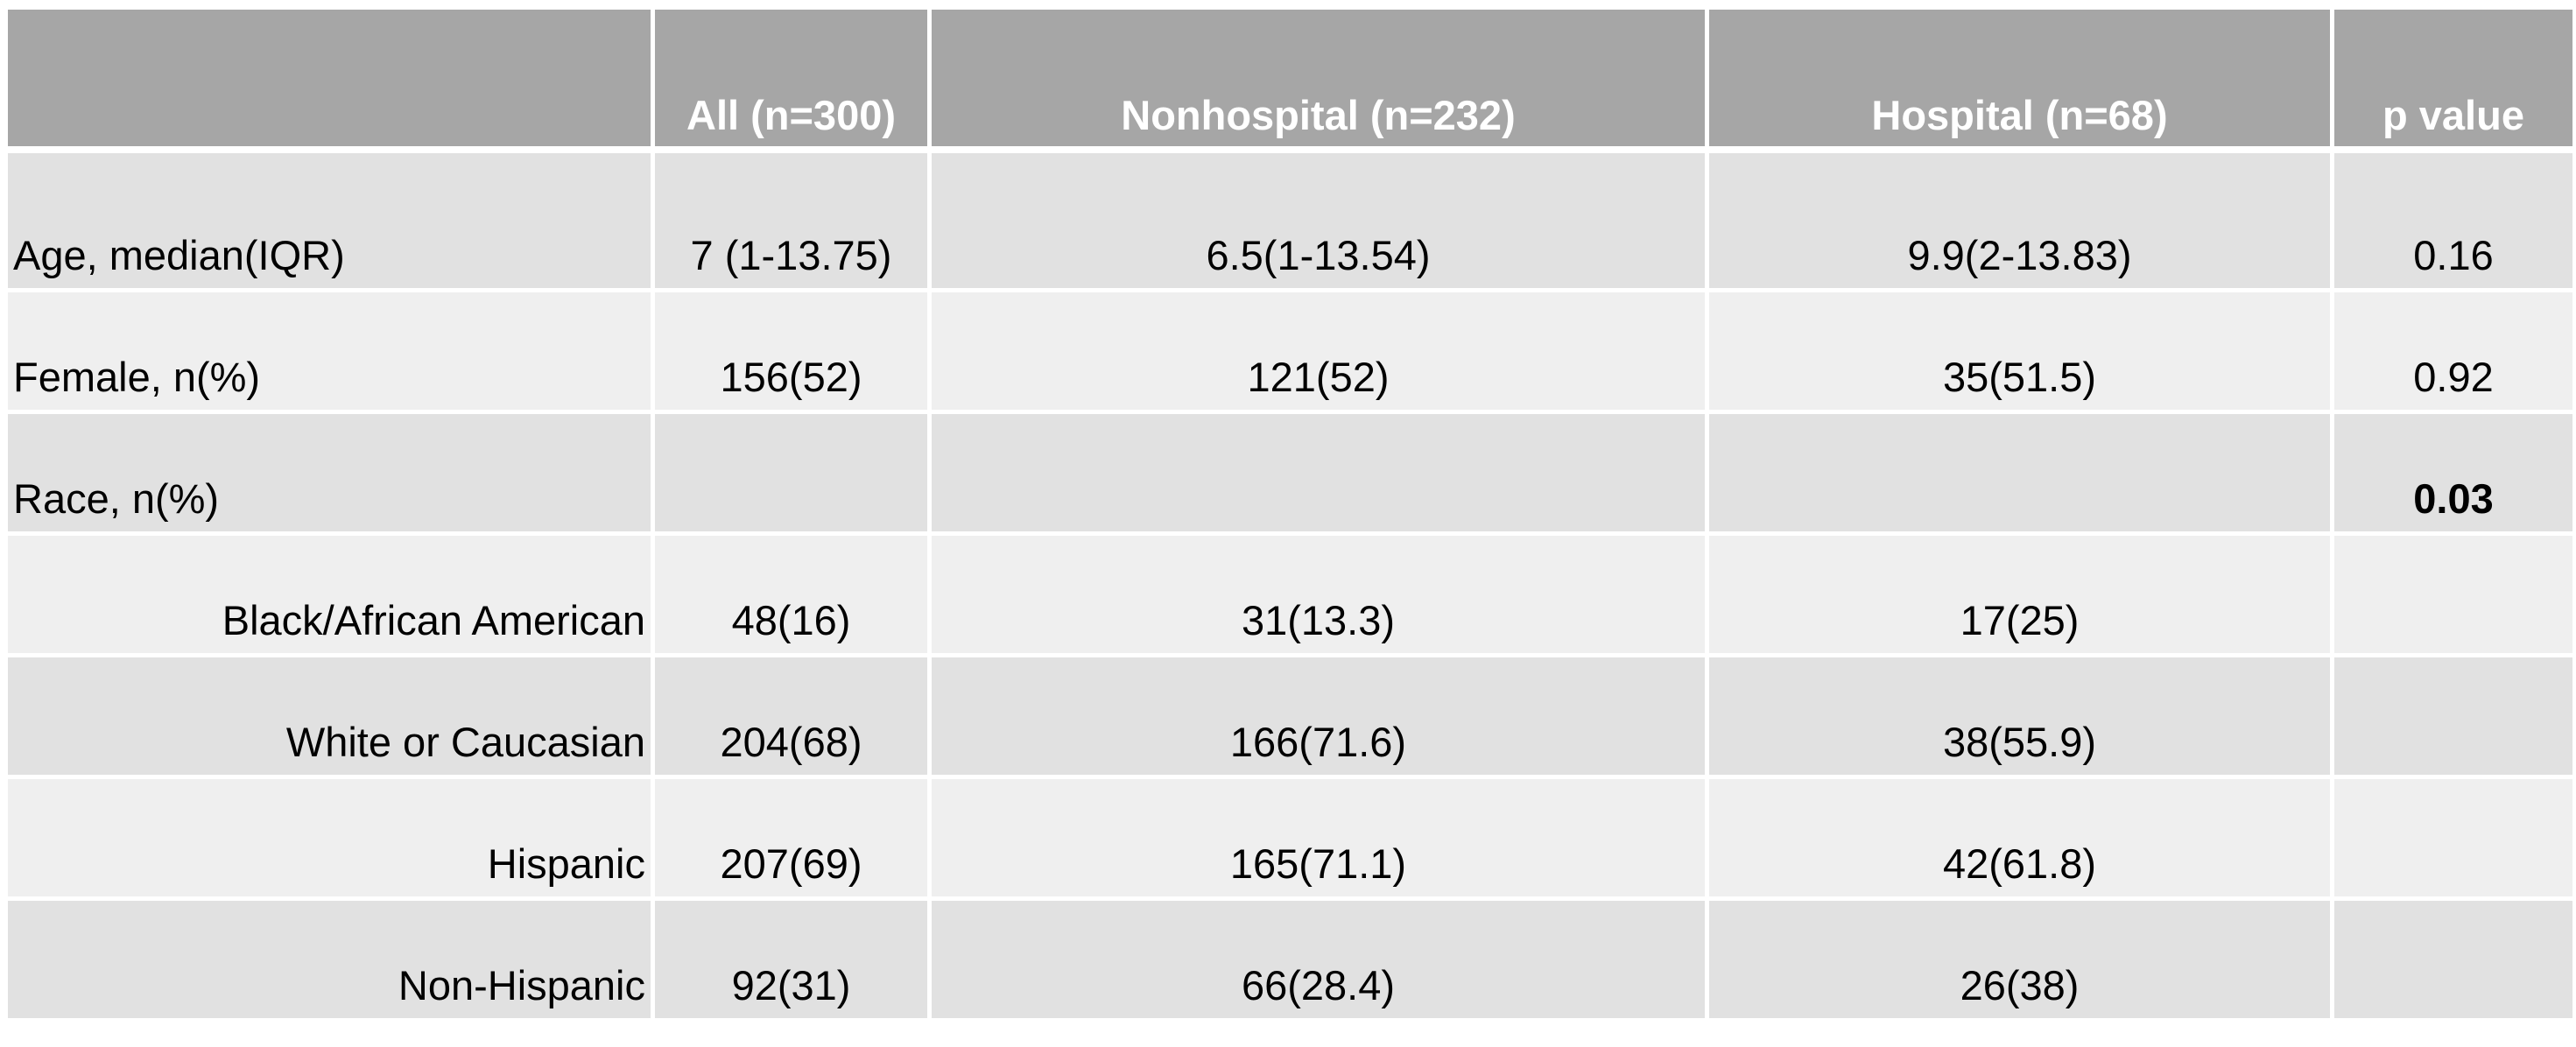 This screenshot has height=1047, width=2576. What do you see at coordinates (791, 351) in the screenshot?
I see `cell-all: 156(52)` at bounding box center [791, 351].